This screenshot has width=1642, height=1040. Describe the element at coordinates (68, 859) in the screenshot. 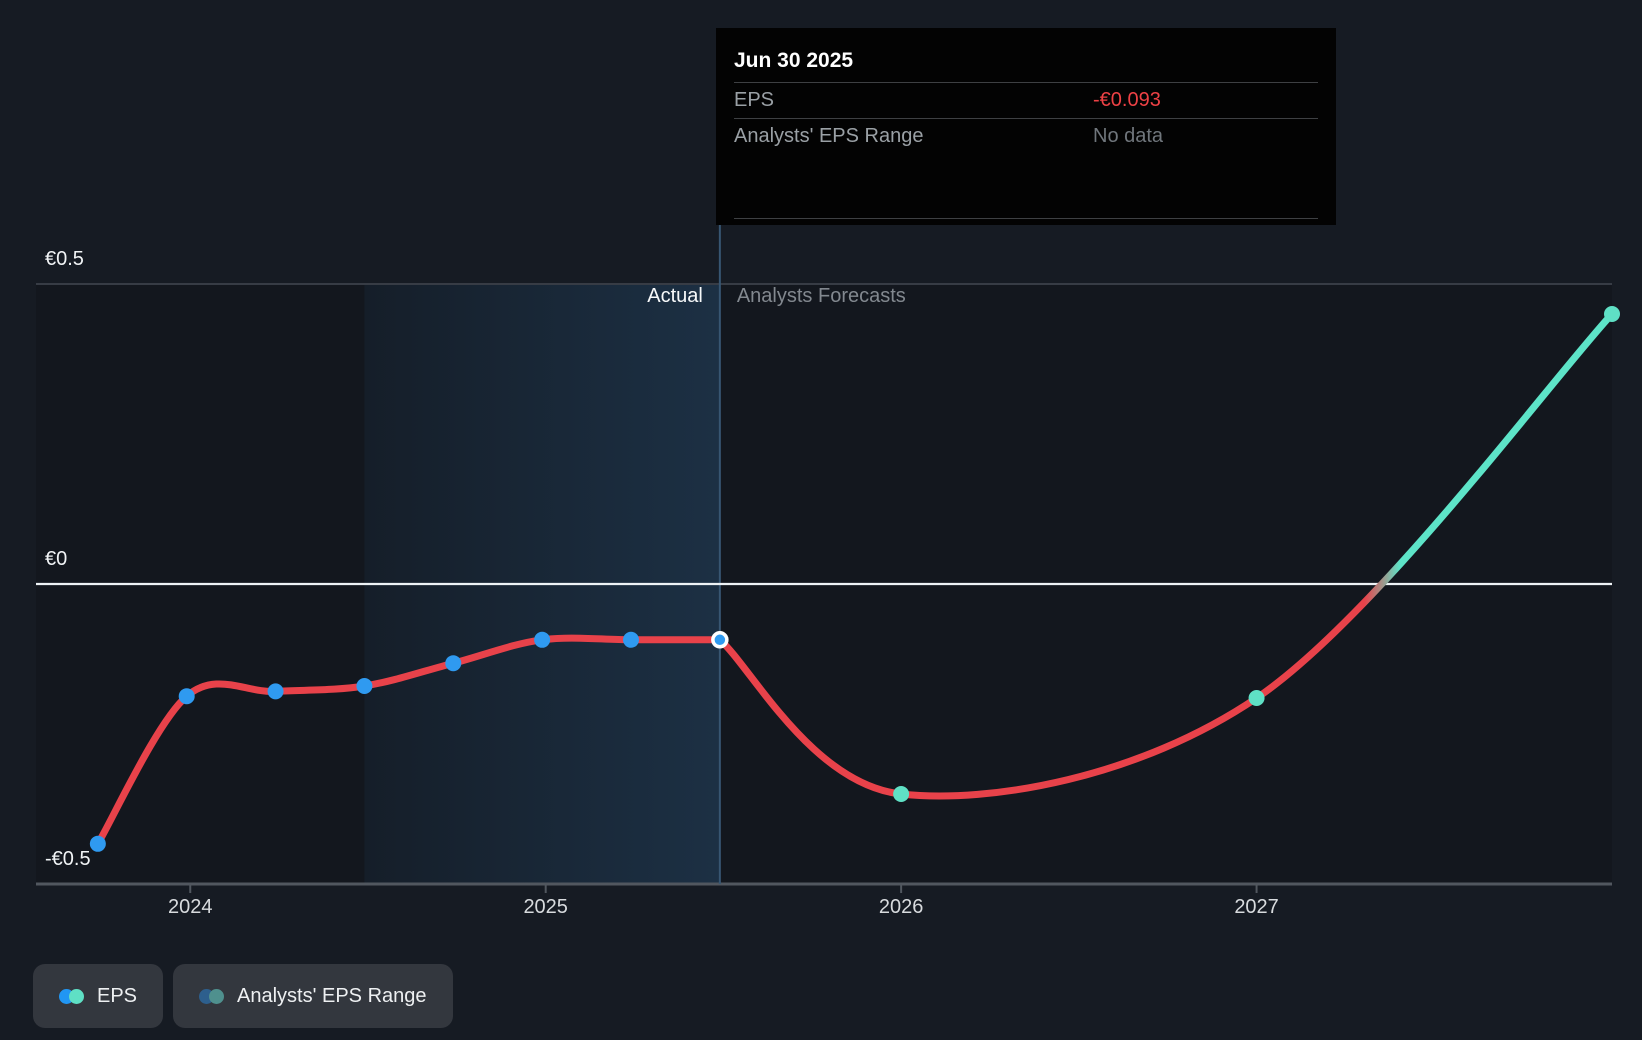

I see `y-axis-label-neg05: -€0.5` at that location.